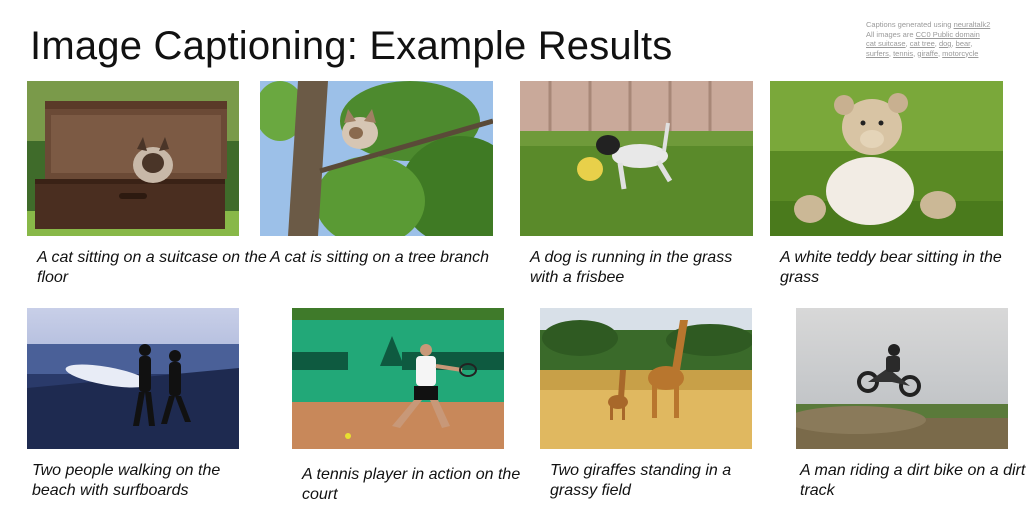 The image size is (1030, 513). What do you see at coordinates (945, 43) in the screenshot?
I see `credit-link-dog: dog` at bounding box center [945, 43].